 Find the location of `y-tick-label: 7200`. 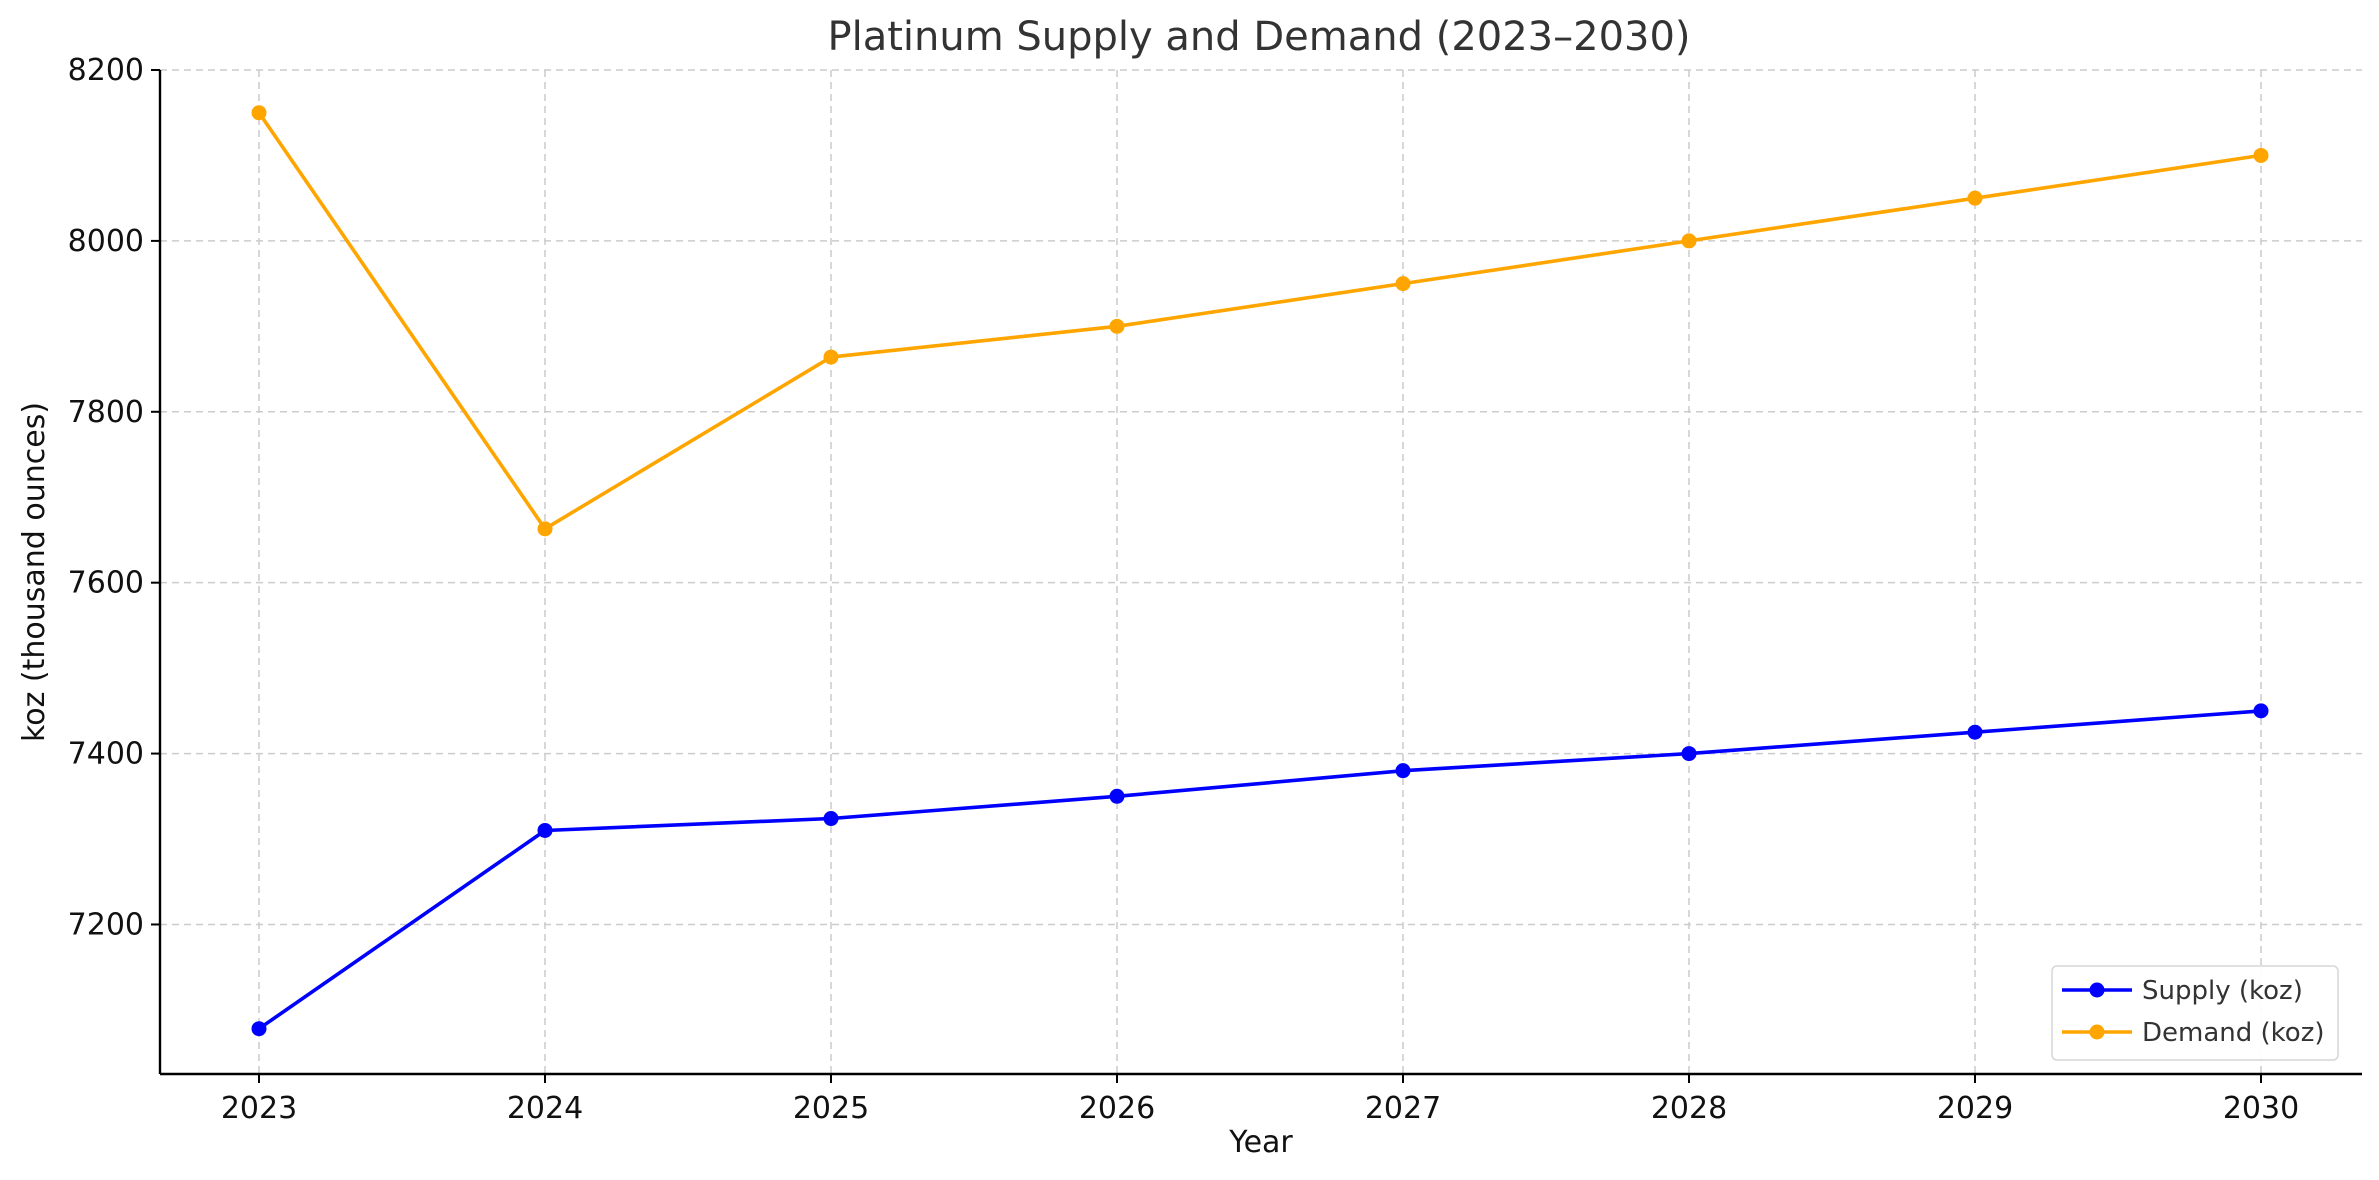

y-tick-label: 7200 is located at coordinates (106, 924).